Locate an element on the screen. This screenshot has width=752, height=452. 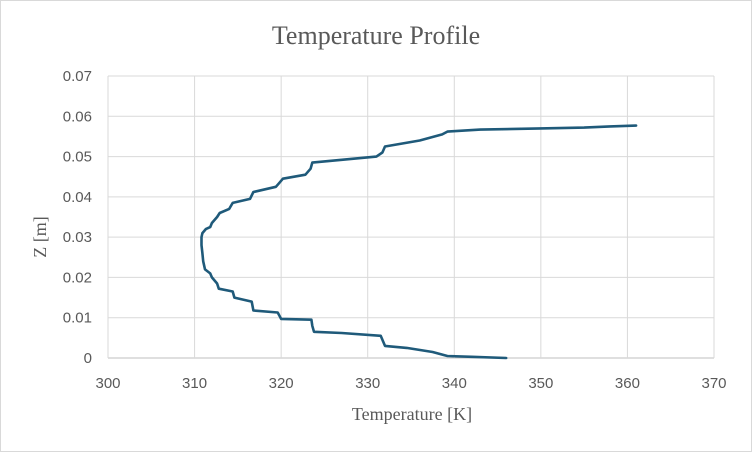
y-tick-label: 0 is located at coordinates (88, 358).